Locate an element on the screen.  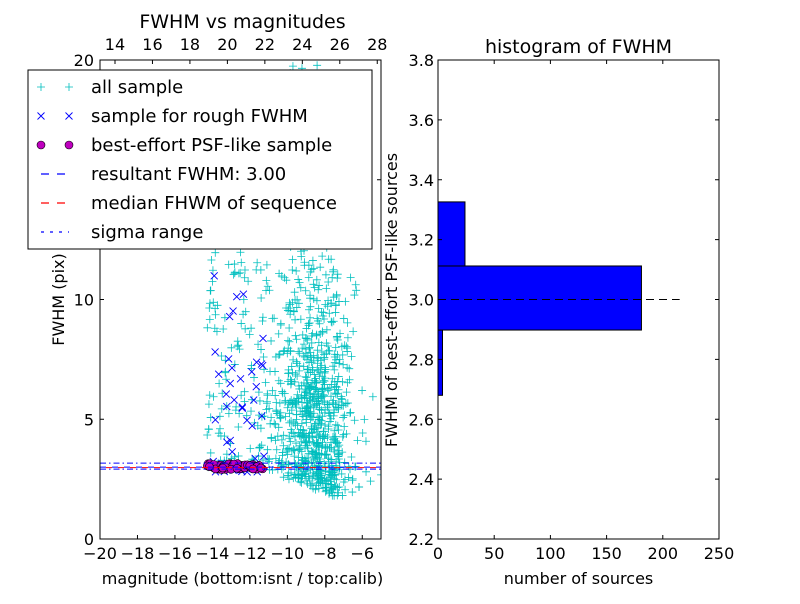
y-tick-label: 2.8 is located at coordinates (421, 359).